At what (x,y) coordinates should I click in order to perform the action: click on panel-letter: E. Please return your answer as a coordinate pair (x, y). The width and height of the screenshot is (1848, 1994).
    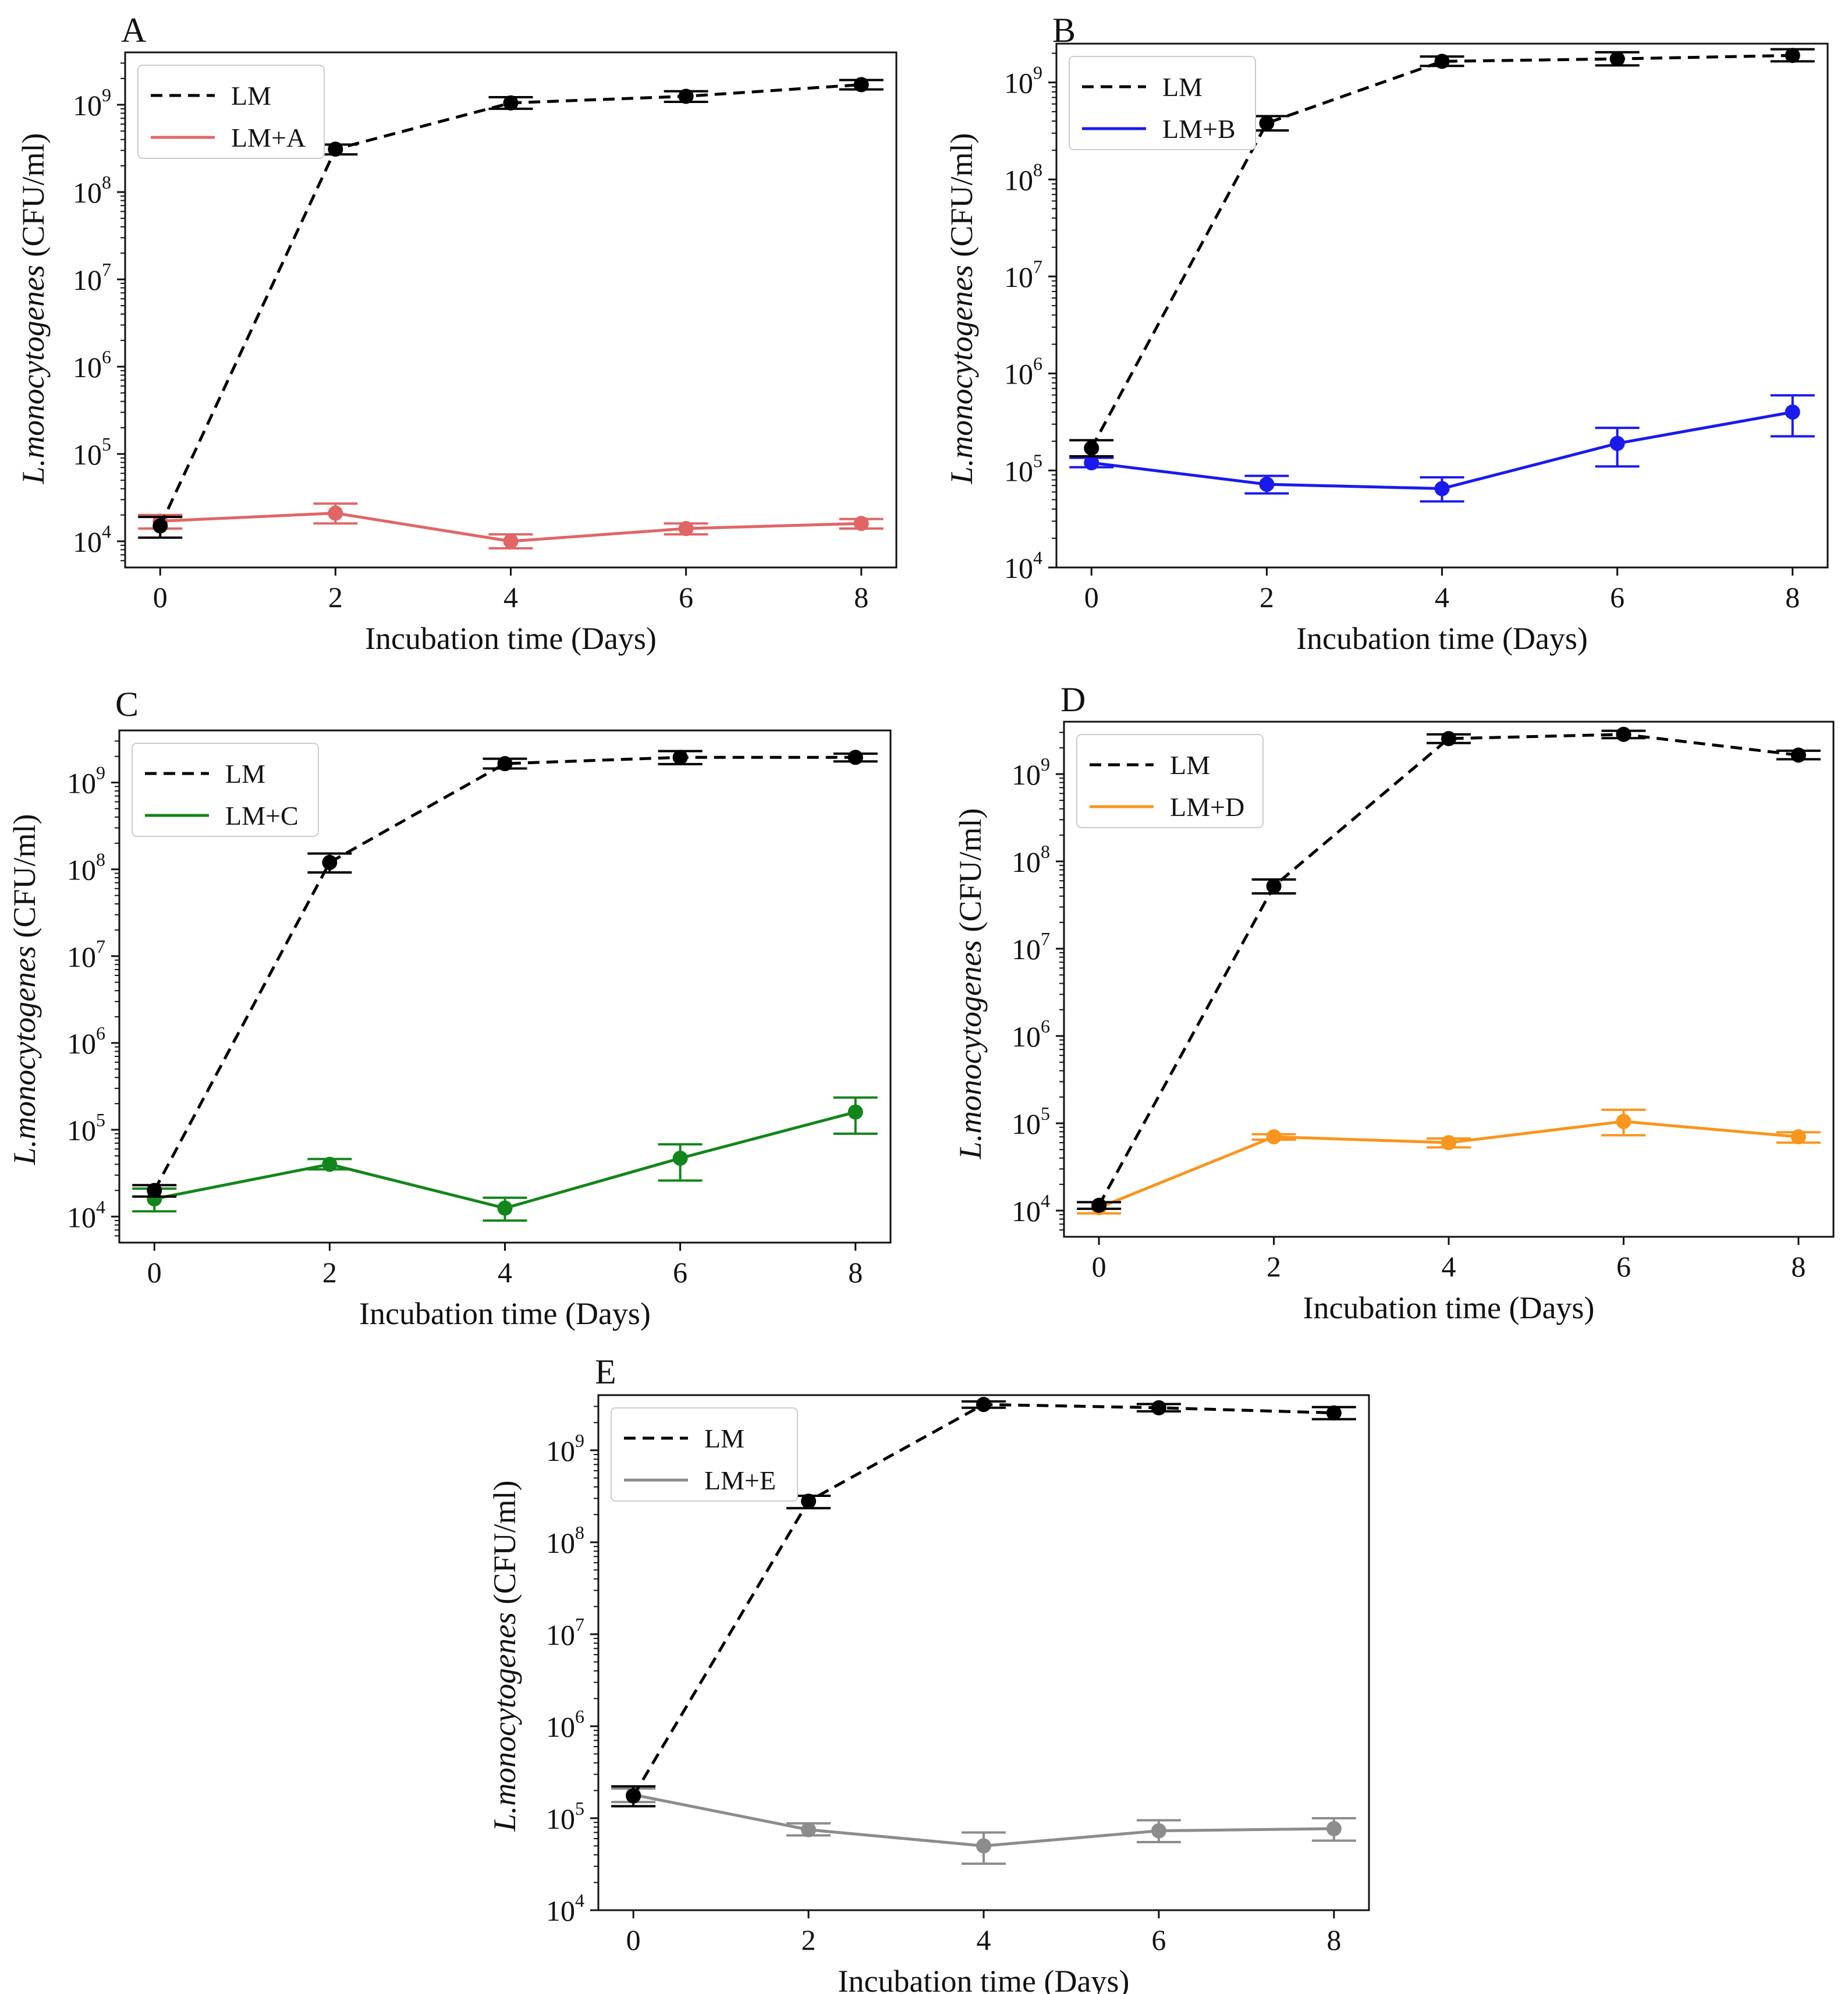
    Looking at the image, I should click on (605, 1372).